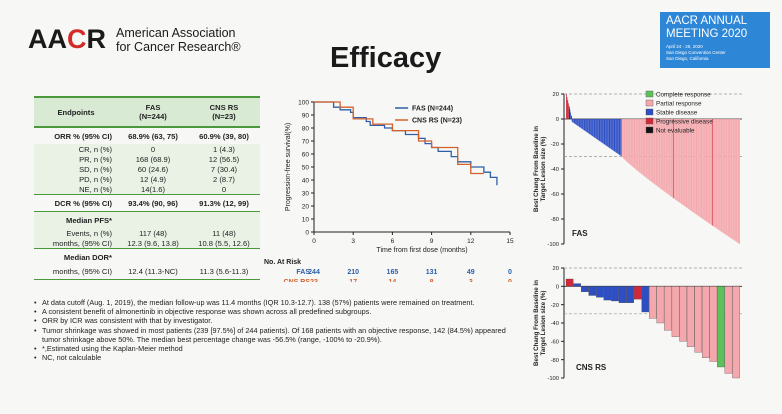  Describe the element at coordinates (471, 272) in the screenshot. I see `at-risk-value: 49` at that location.